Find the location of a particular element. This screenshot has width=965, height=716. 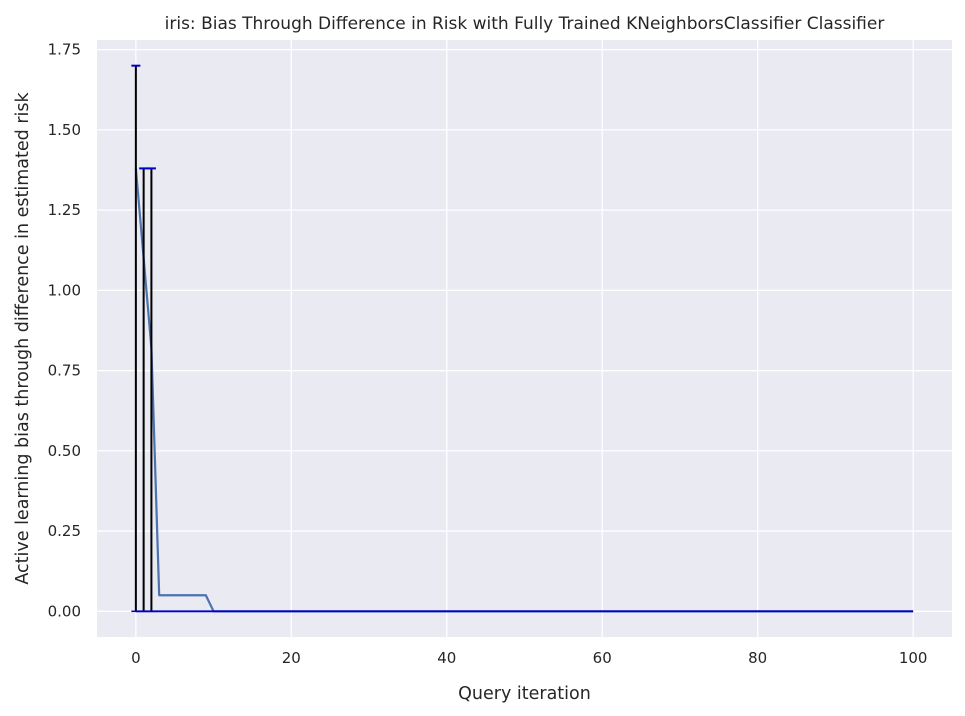

y-tick-label: 0.25 is located at coordinates (64, 531).